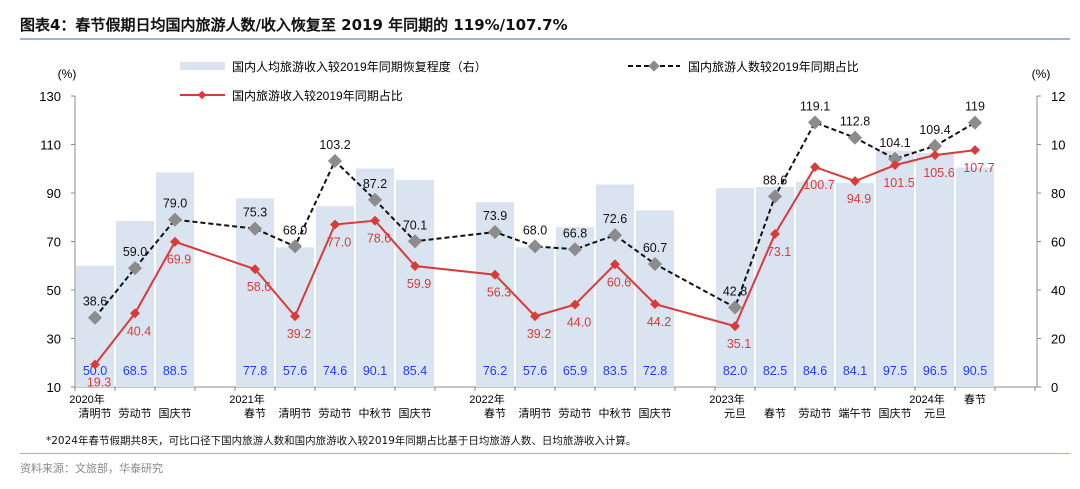 The width and height of the screenshot is (1080, 489). Describe the element at coordinates (259, 287) in the screenshot. I see `tourism-revenue-data-label: 58.6` at that location.